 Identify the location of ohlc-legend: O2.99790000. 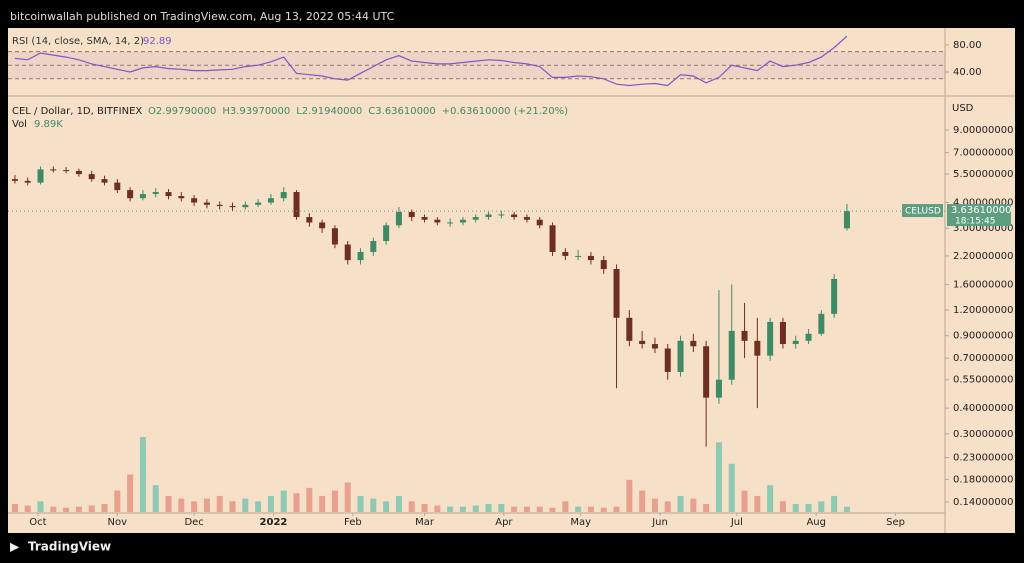
(182, 111).